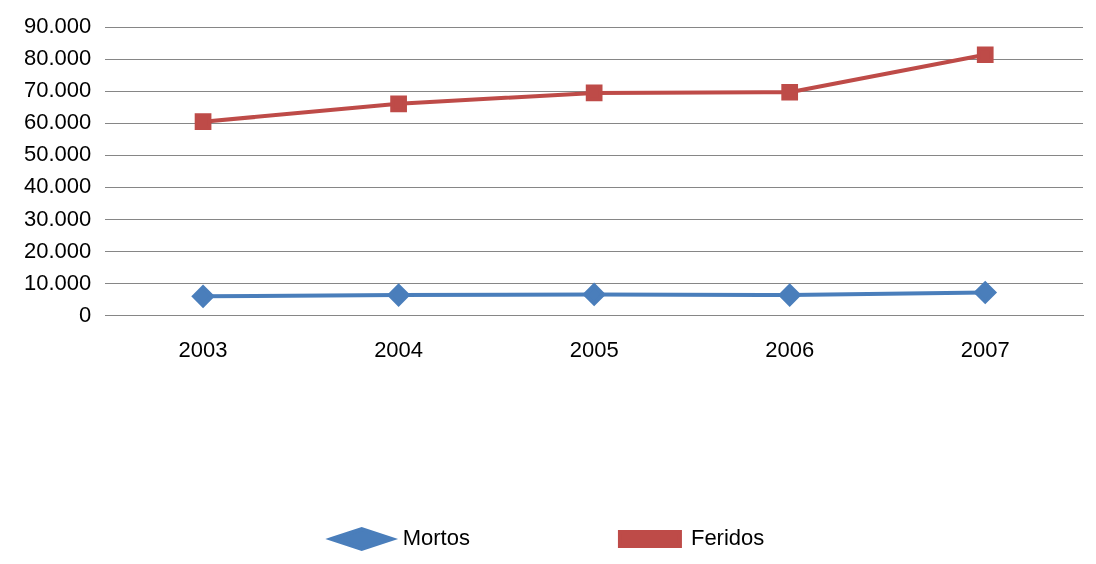 The width and height of the screenshot is (1096, 564). What do you see at coordinates (436, 538) in the screenshot?
I see `legend-label: Mortos` at bounding box center [436, 538].